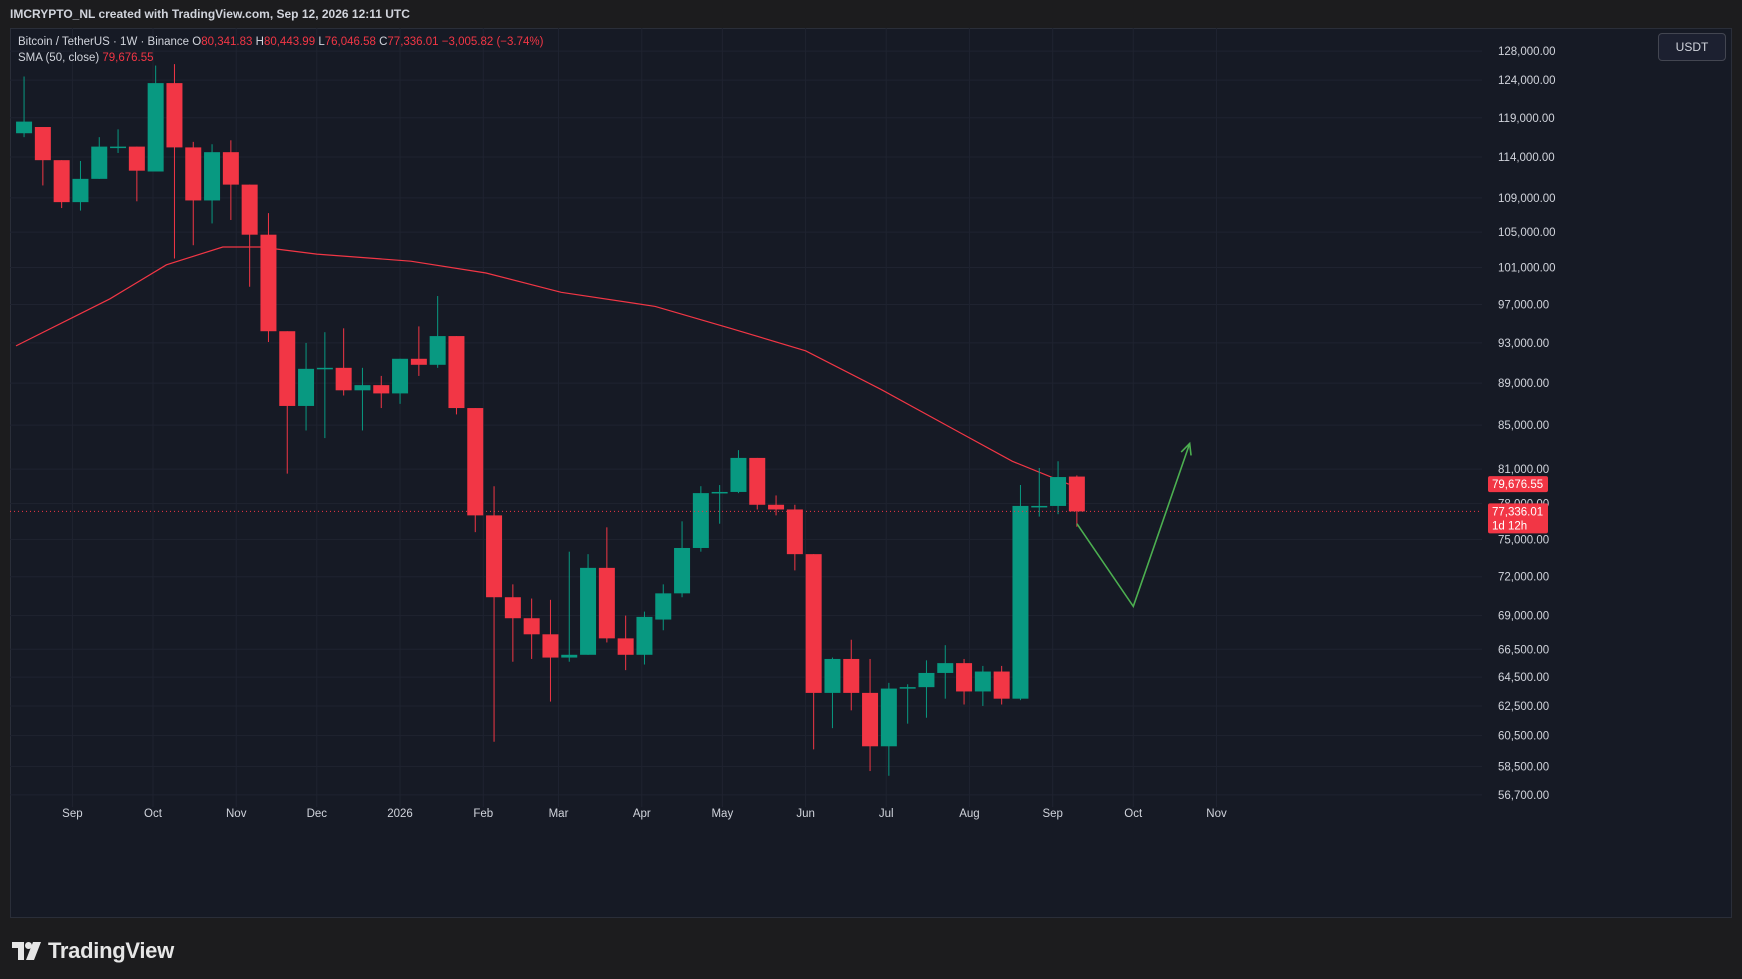  Describe the element at coordinates (871, 948) in the screenshot. I see `bottom-bar` at that location.